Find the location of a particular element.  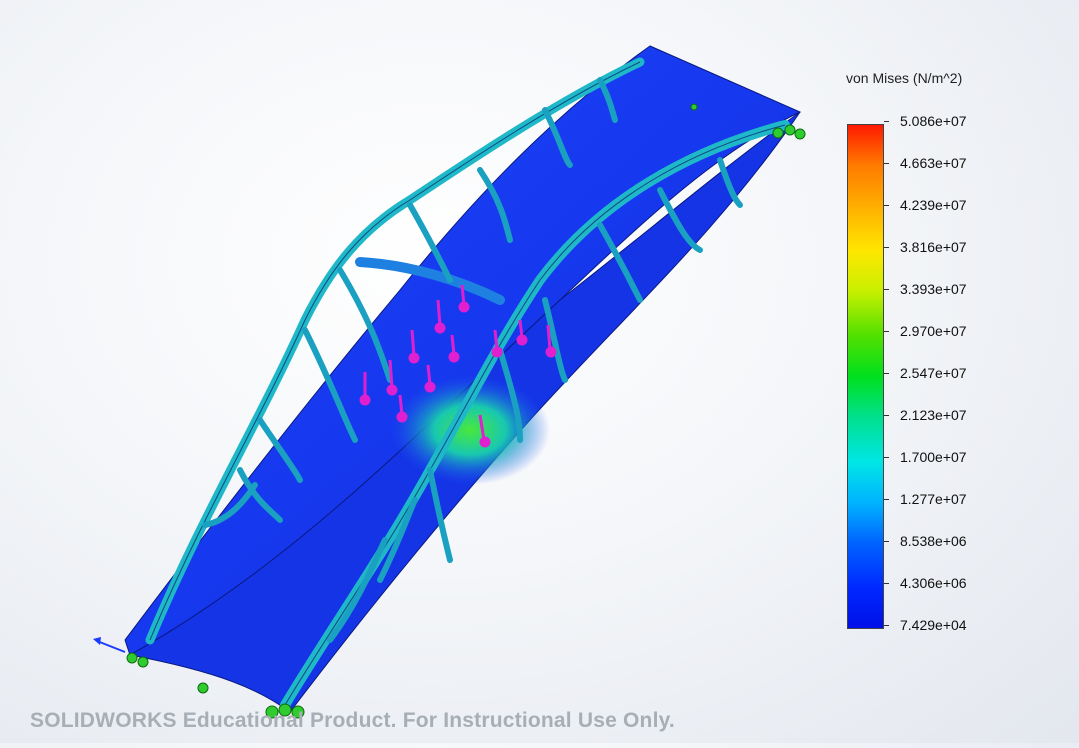

legend-tick: 7.429e+04 is located at coordinates (925, 625).